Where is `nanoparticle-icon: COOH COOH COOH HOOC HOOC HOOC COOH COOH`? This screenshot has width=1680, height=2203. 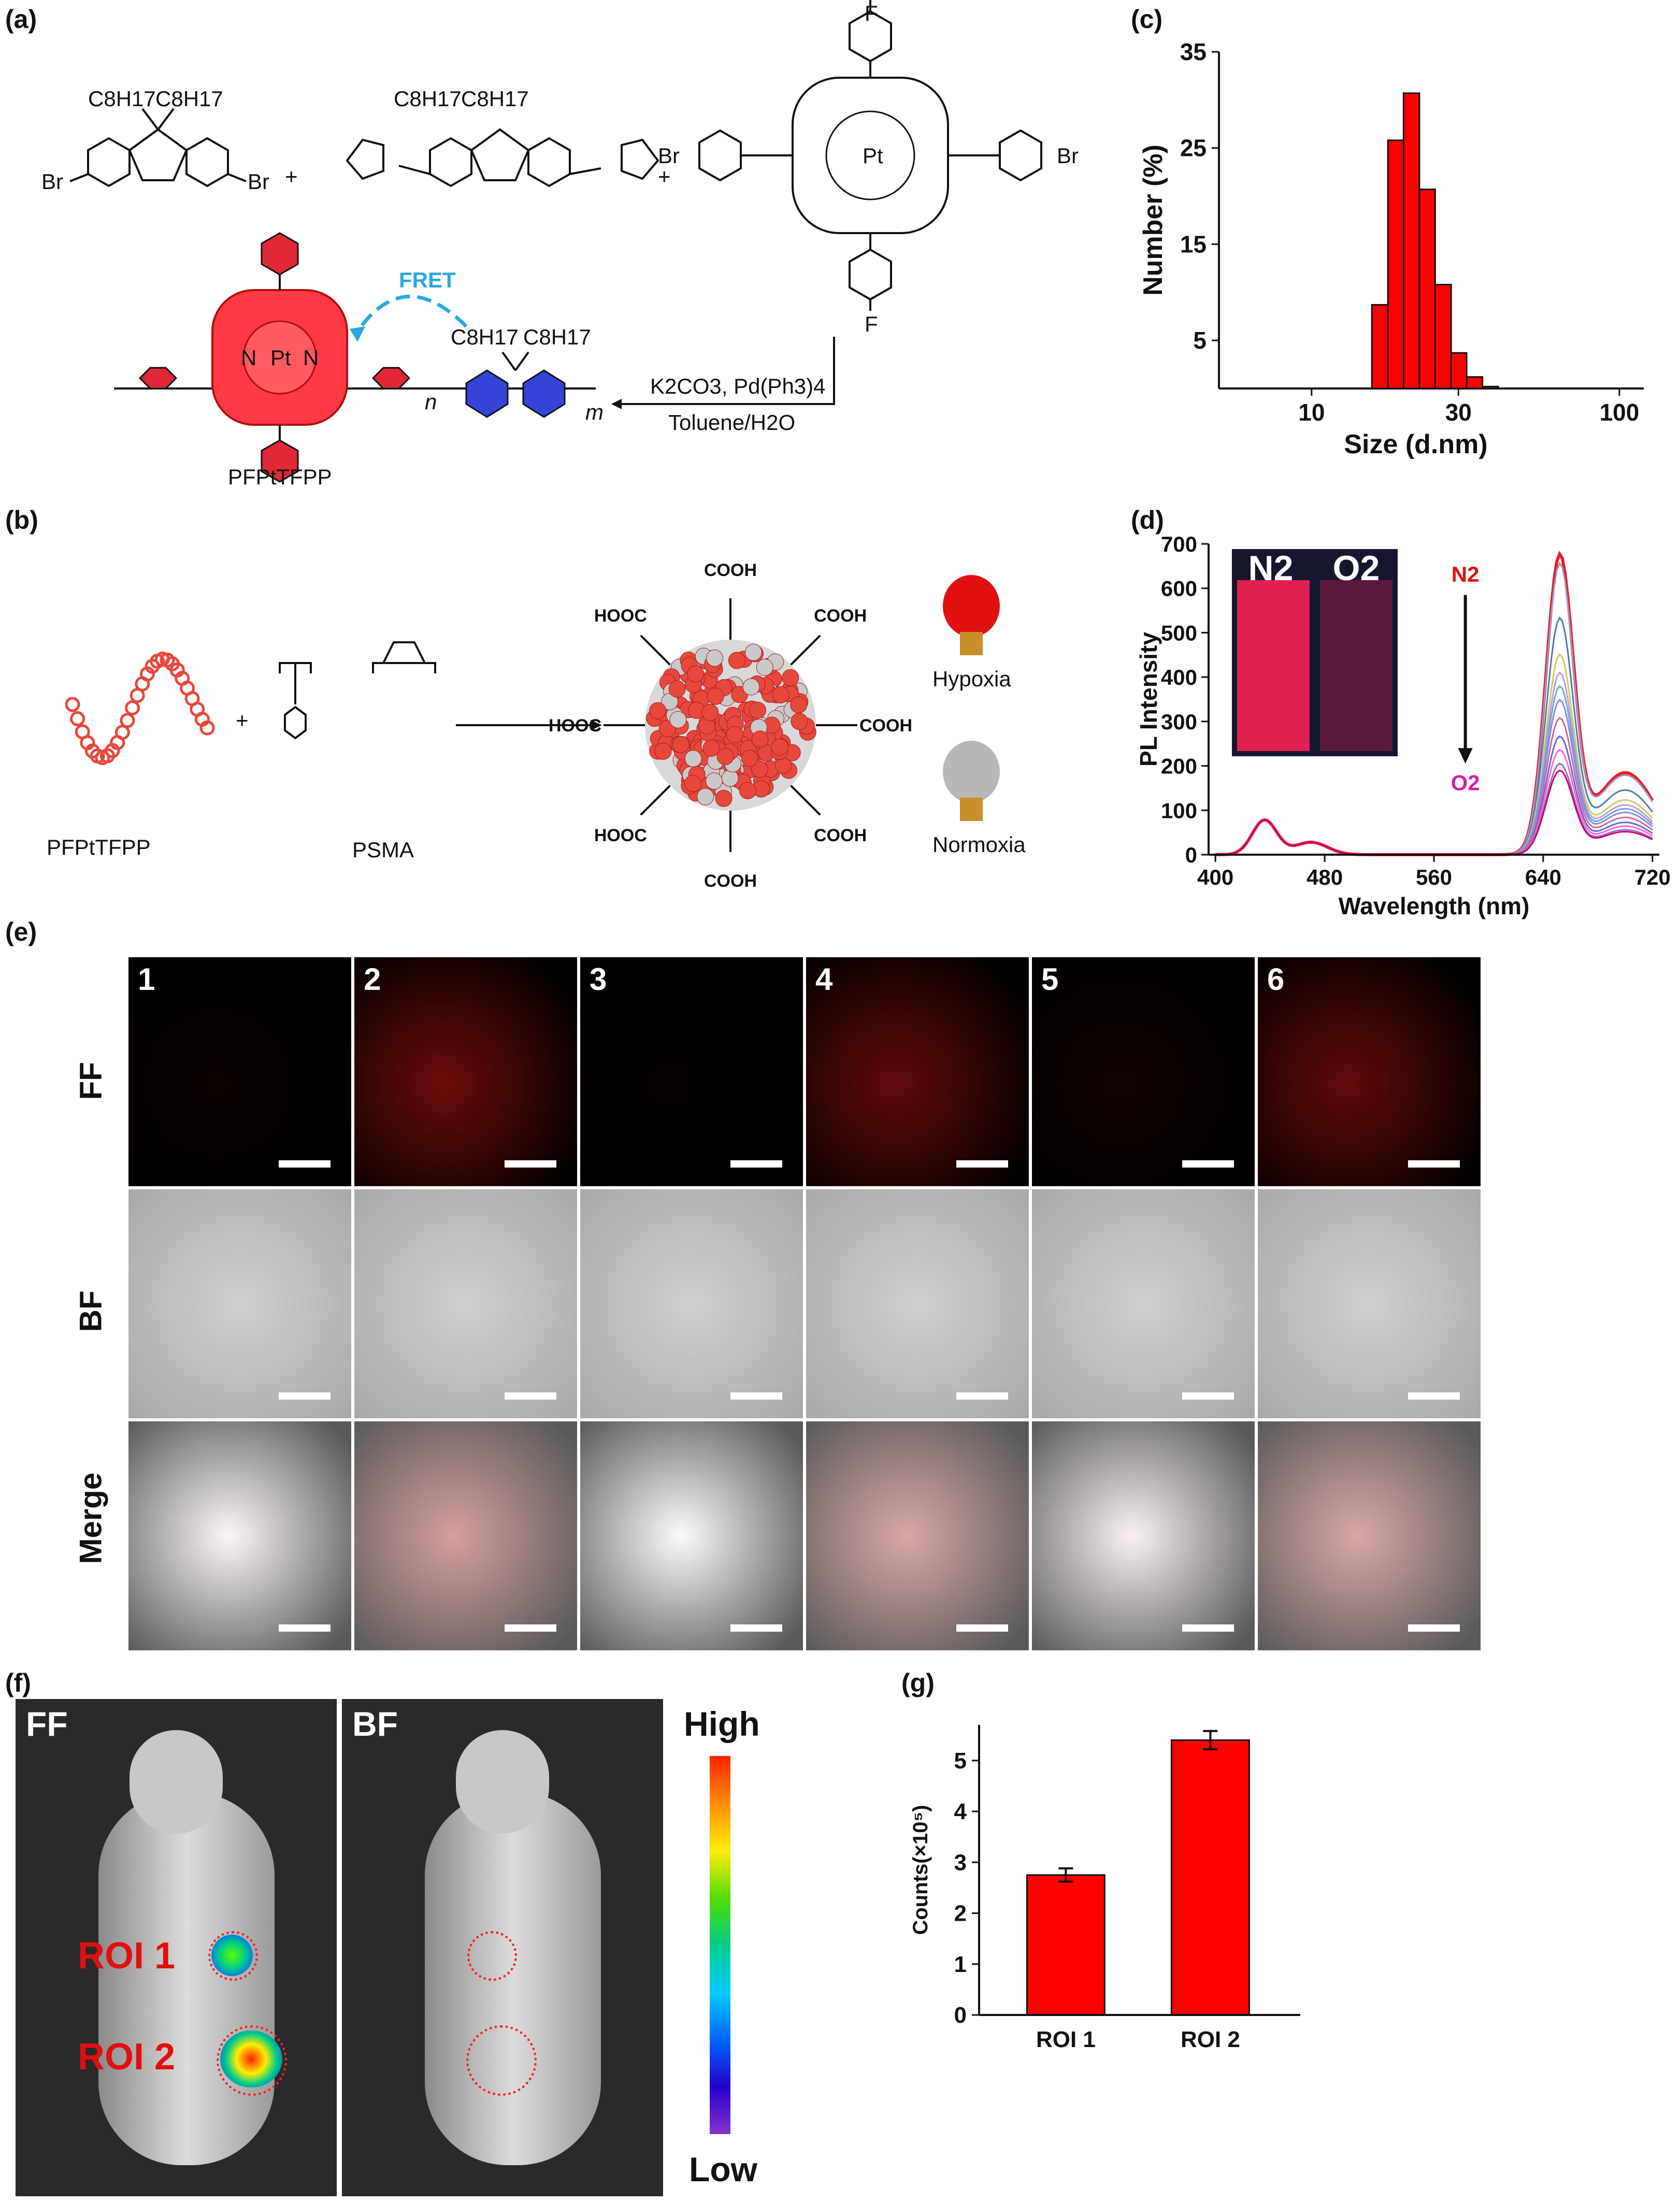
nanoparticle-icon: COOH COOH COOH HOOC HOOC HOOC COOH COOH is located at coordinates (730, 725).